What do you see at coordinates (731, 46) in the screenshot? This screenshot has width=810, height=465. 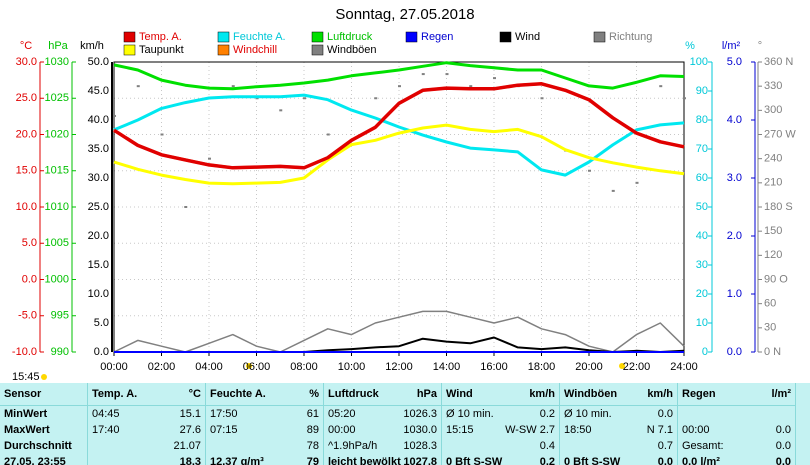 I see `axis-title: l/m²` at bounding box center [731, 46].